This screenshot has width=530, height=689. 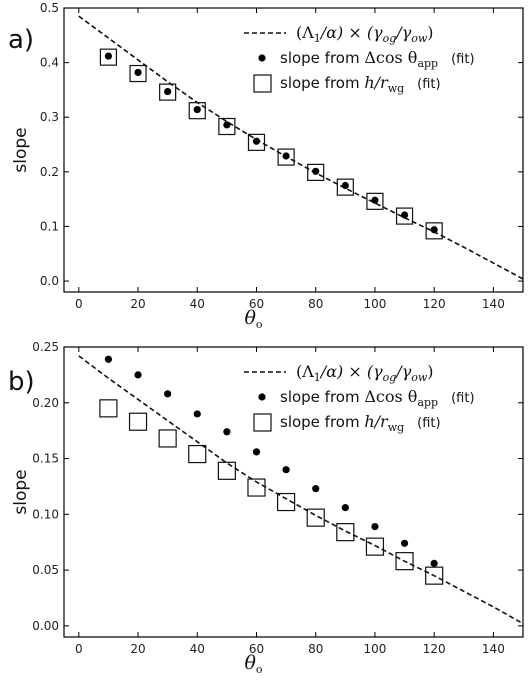 I want to click on y-tick-label: 0.25, so click(x=45, y=347).